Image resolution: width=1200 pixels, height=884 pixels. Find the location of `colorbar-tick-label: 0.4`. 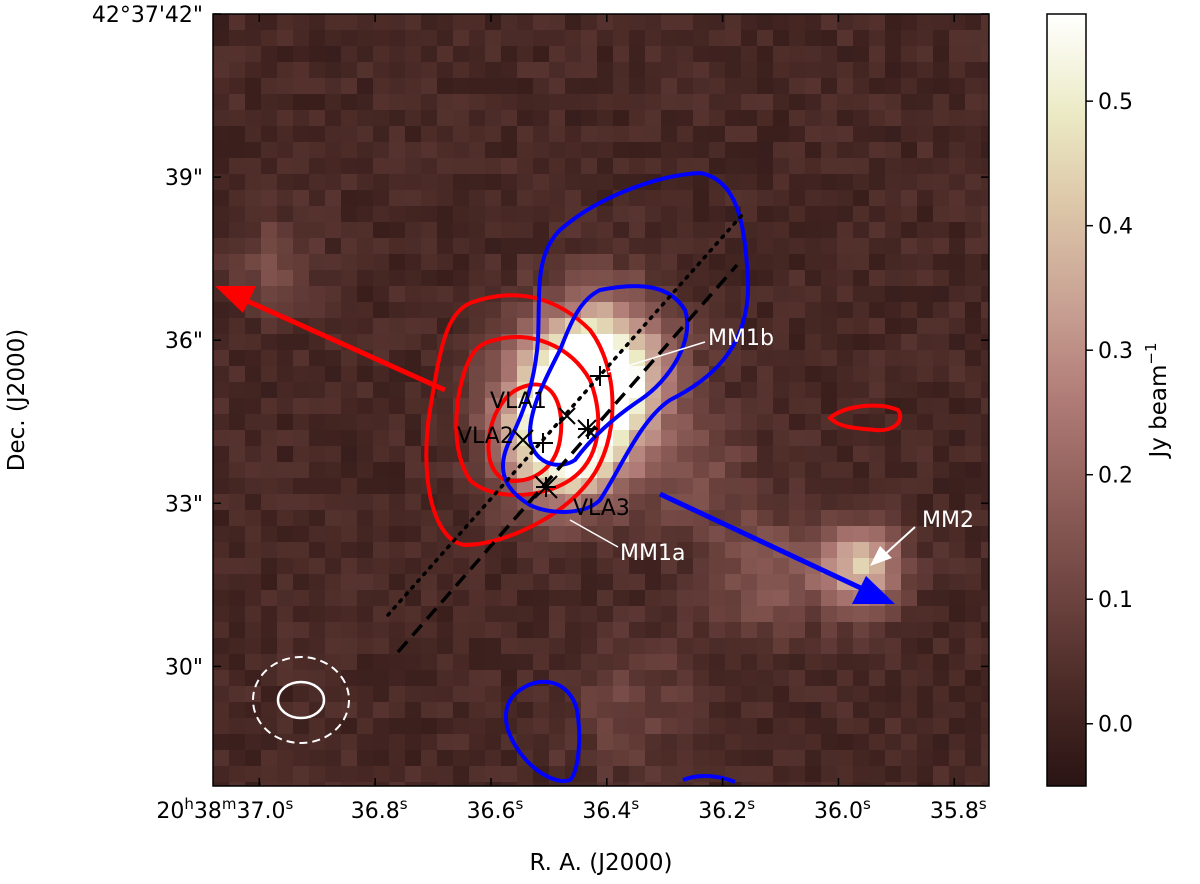

colorbar-tick-label: 0.4 is located at coordinates (1115, 227).